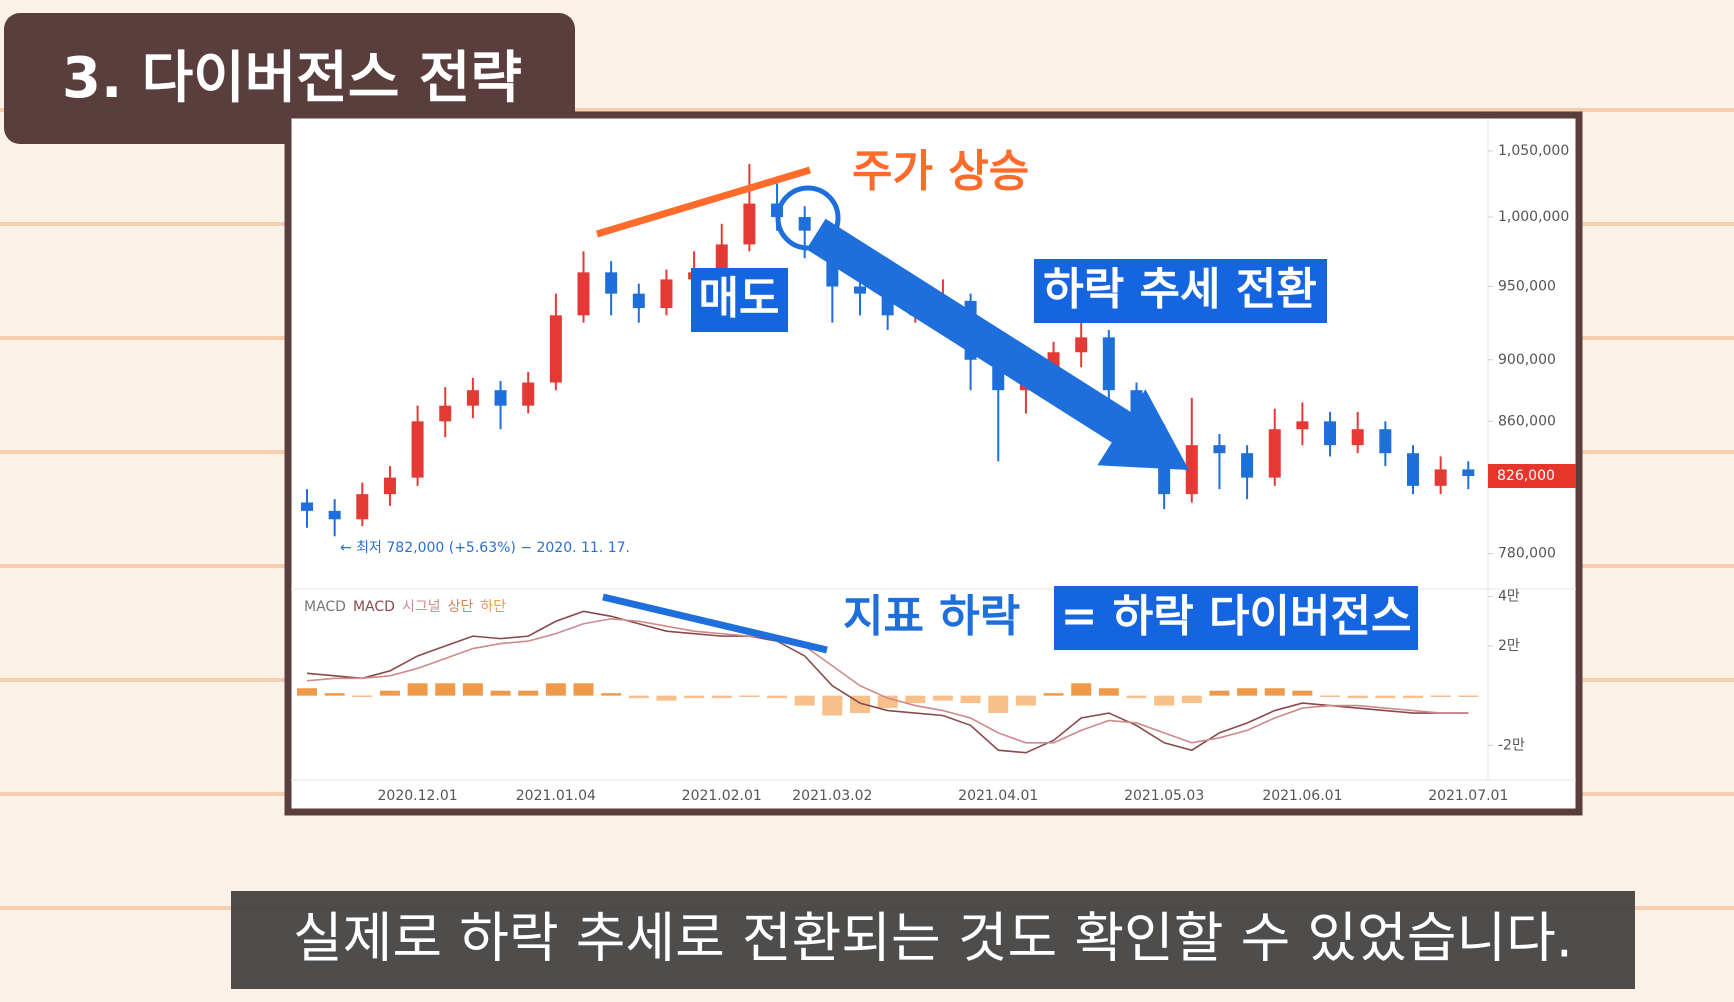 This screenshot has height=1002, width=1734. I want to click on down-arrow, so click(997, 344).